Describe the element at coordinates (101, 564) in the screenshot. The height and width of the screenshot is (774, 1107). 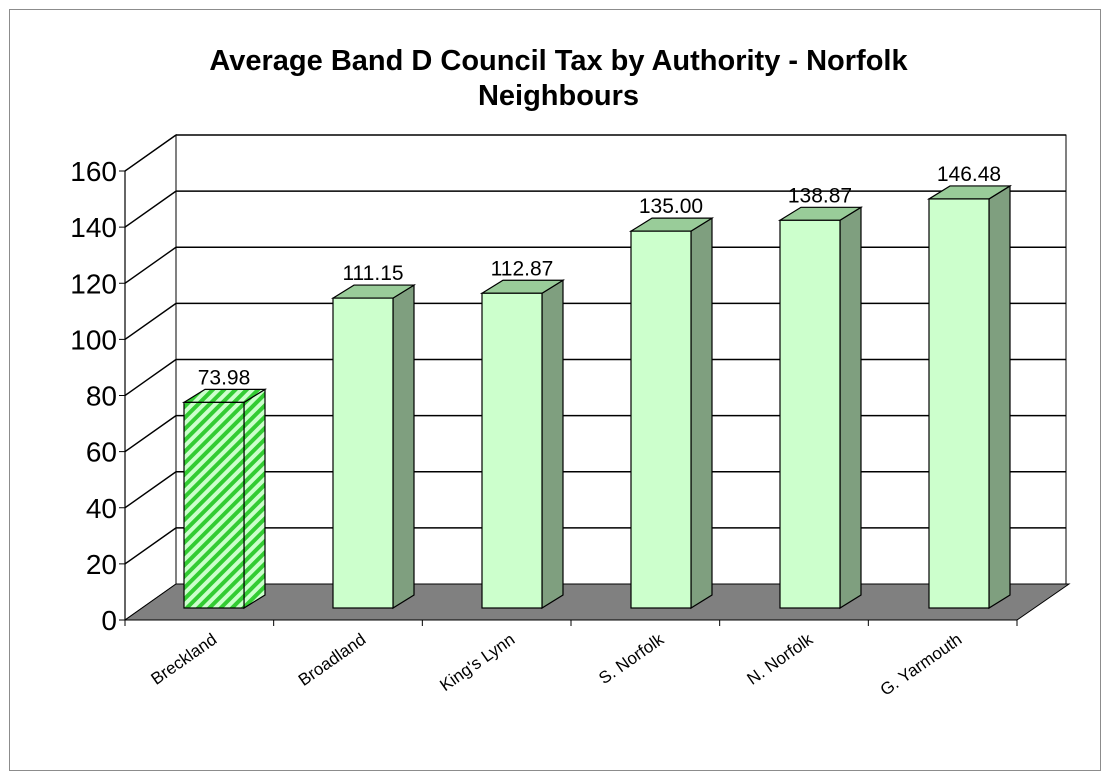
I see `y-tick-label: 20` at that location.